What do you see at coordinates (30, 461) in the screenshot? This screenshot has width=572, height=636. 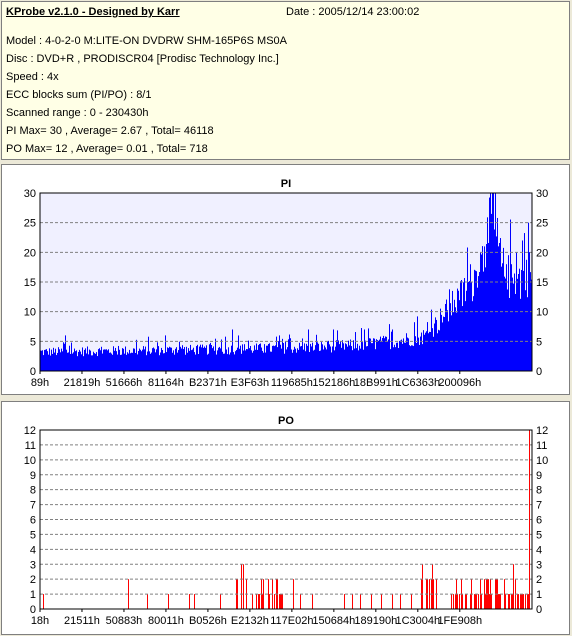 I see `y-tick-left: 10` at bounding box center [30, 461].